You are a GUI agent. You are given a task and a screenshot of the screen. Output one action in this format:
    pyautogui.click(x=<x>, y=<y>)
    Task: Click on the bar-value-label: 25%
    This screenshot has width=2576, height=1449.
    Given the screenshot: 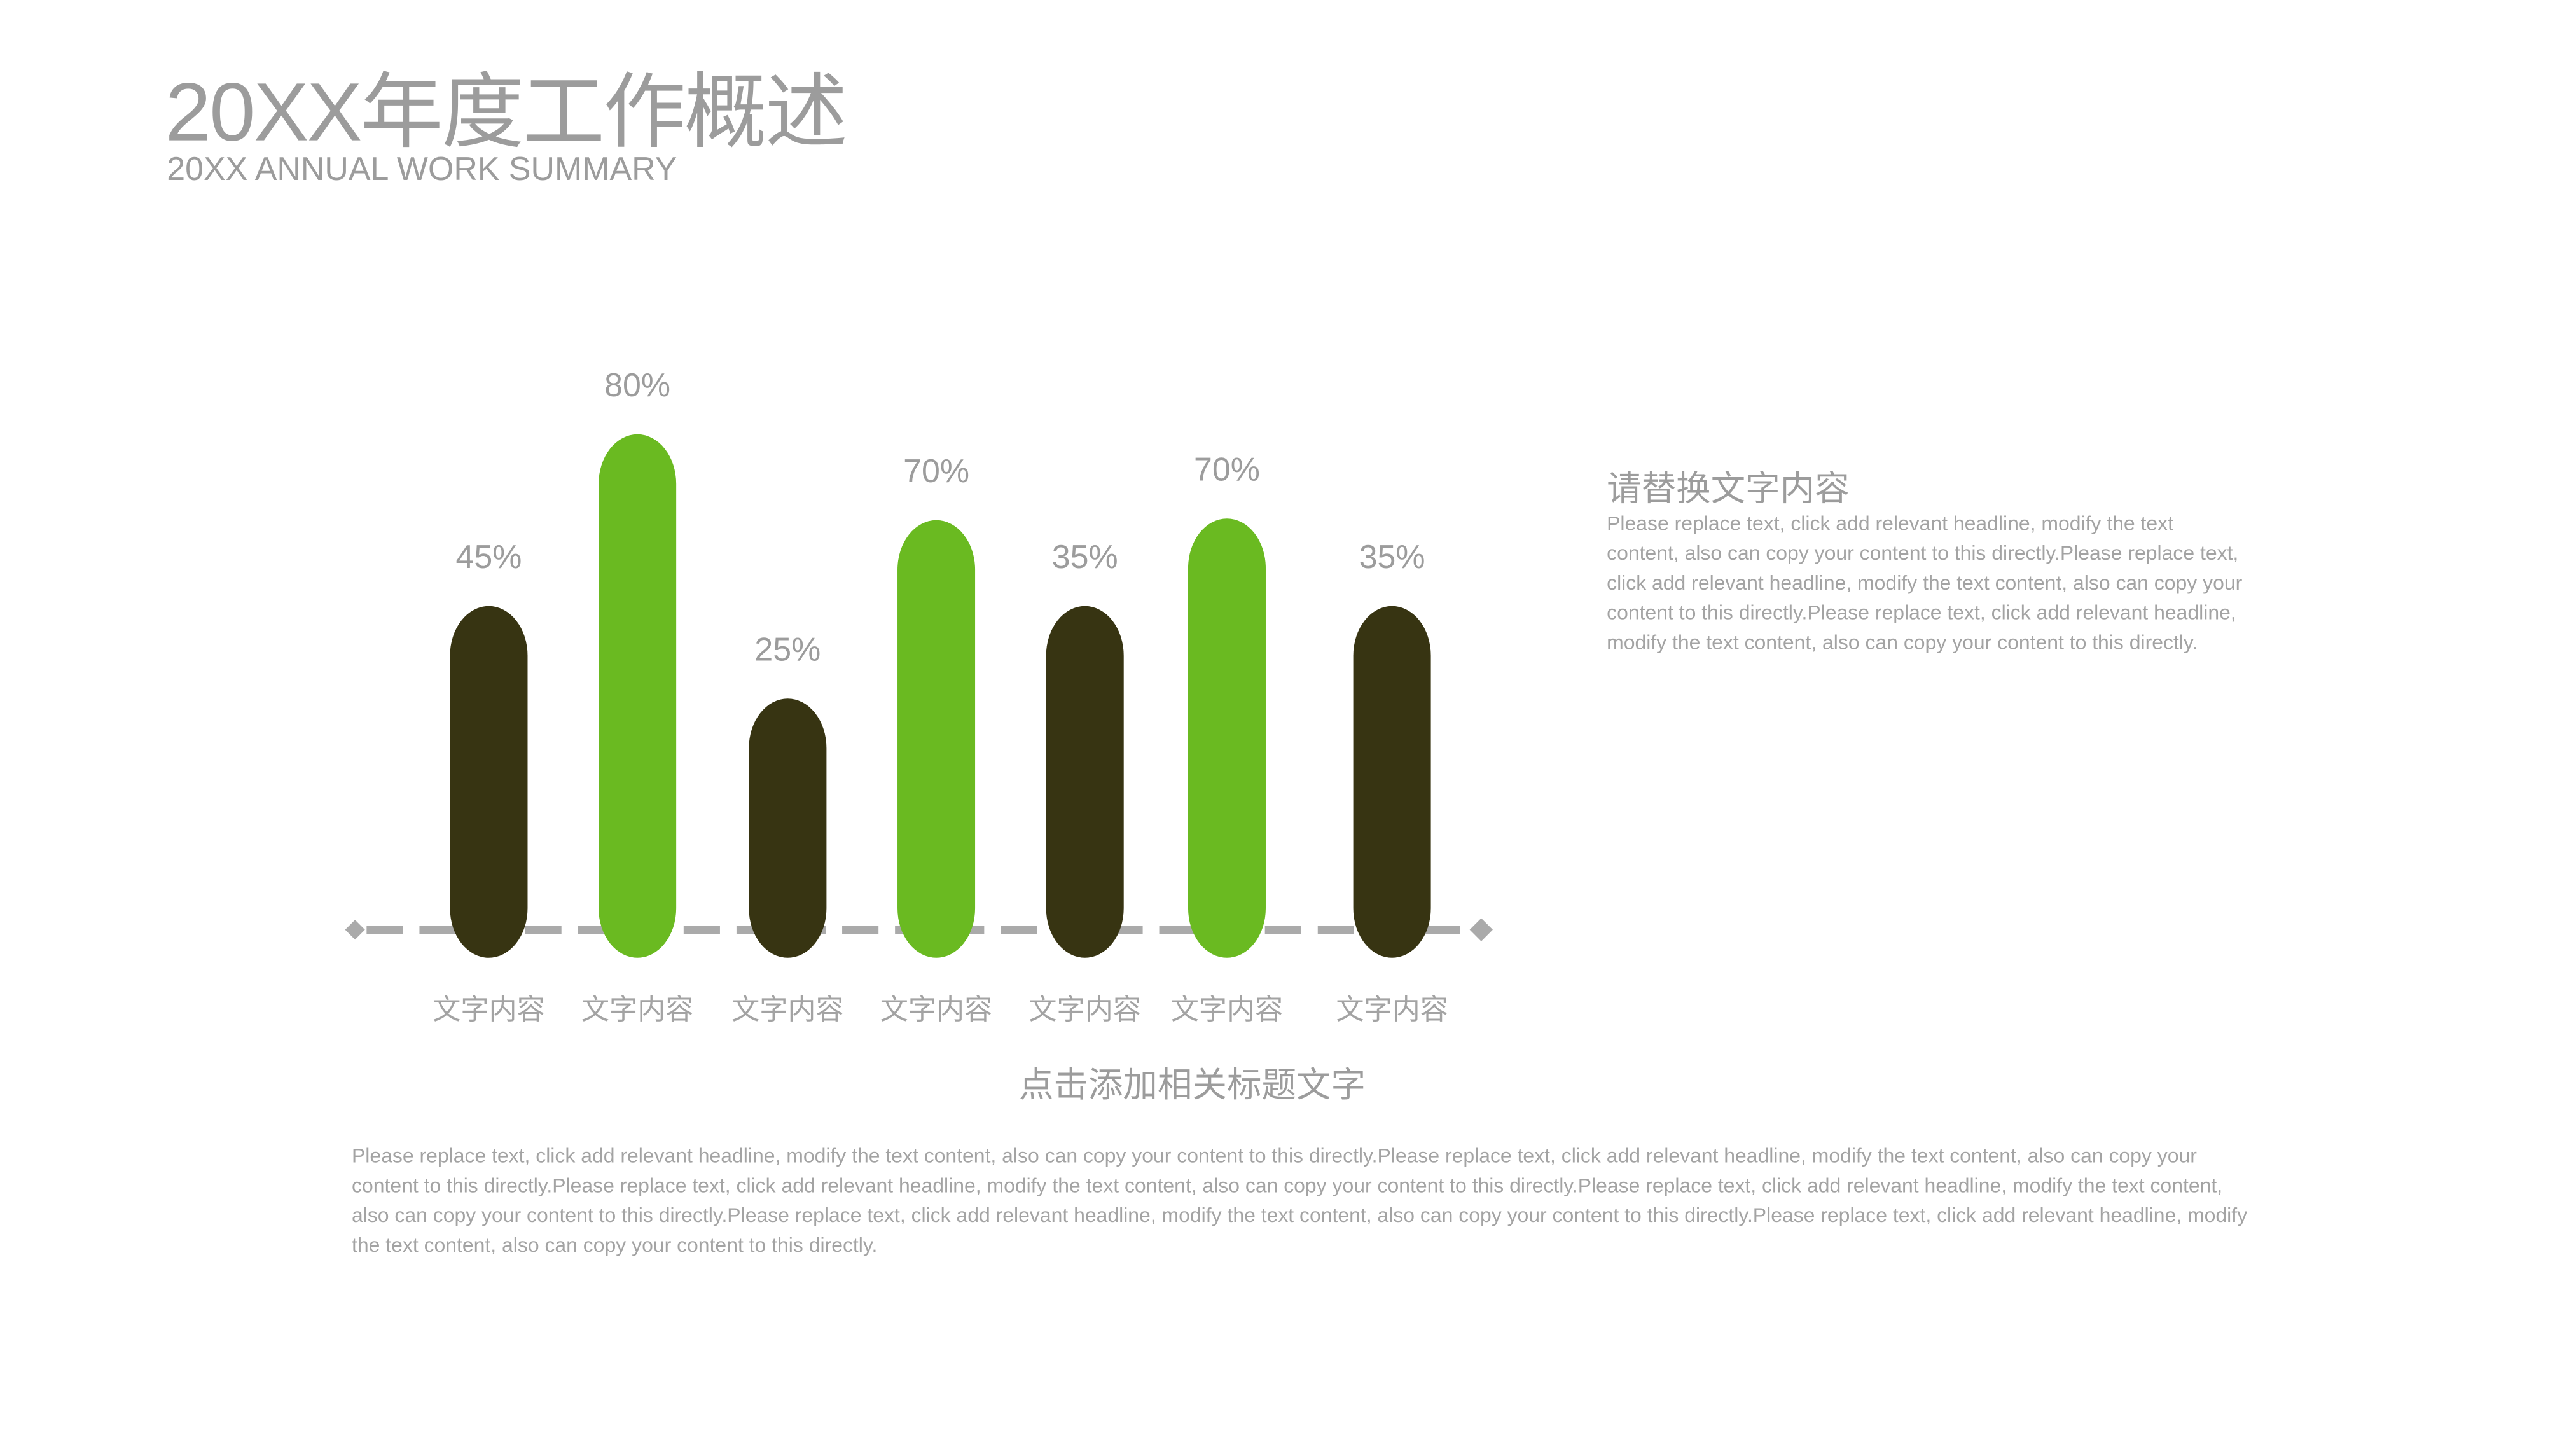 What is the action you would take?
    pyautogui.click(x=787, y=649)
    